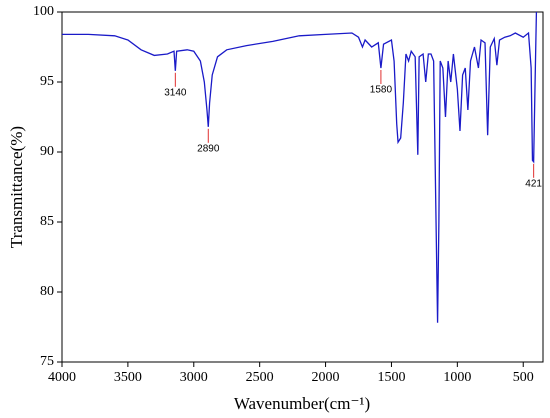  What do you see at coordinates (260, 377) in the screenshot?
I see `x-tick-label: 2500` at bounding box center [260, 377].